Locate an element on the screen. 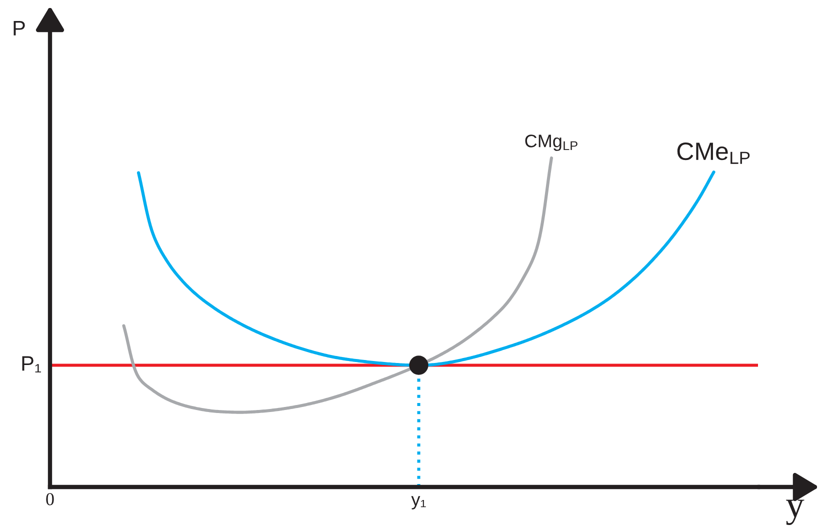 The height and width of the screenshot is (527, 822). series-label: CMg$_{LP}$ is located at coordinates (551, 142).